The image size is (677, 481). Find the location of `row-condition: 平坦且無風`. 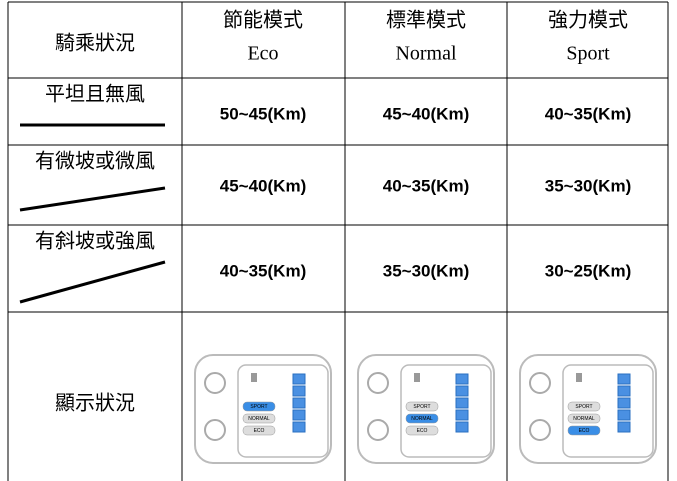

row-condition: 平坦且無風 is located at coordinates (95, 94).